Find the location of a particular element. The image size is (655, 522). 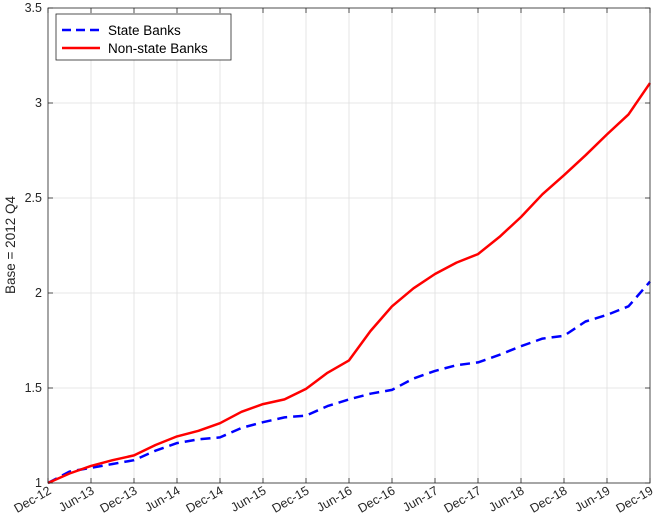

legend-box is located at coordinates (143, 37).